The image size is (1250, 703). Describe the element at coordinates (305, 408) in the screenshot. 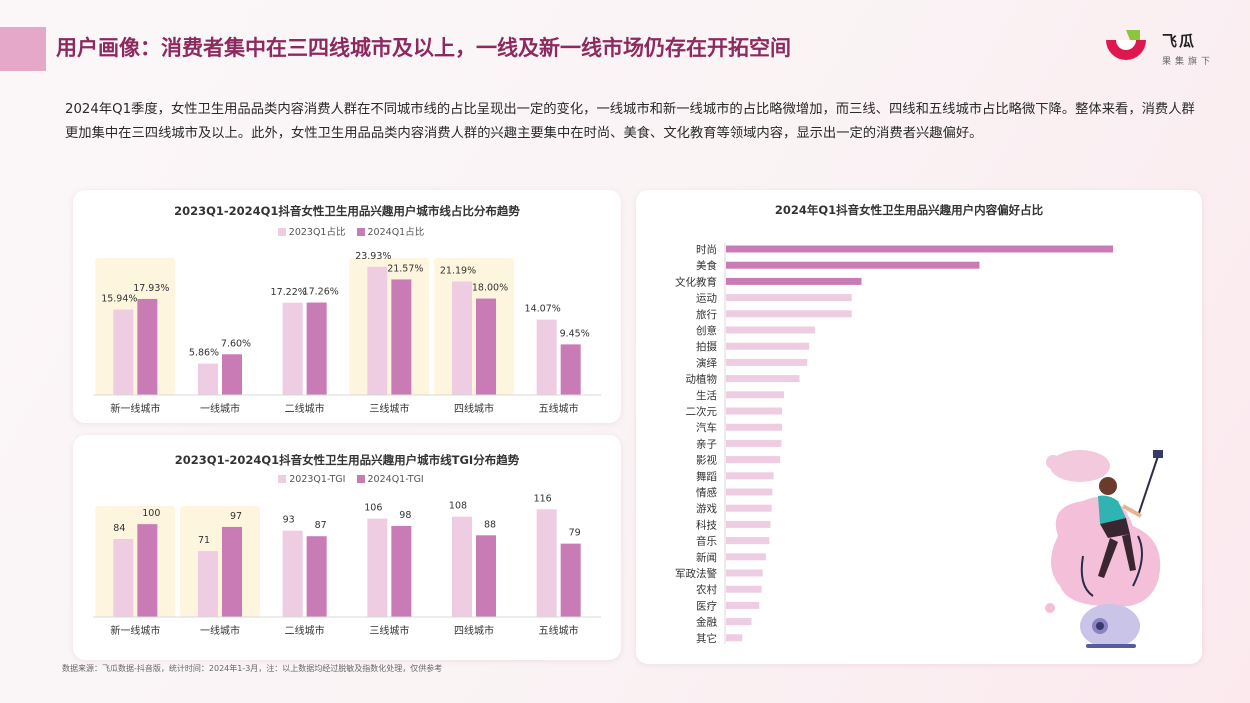

I see `category-label: 二线城市` at that location.